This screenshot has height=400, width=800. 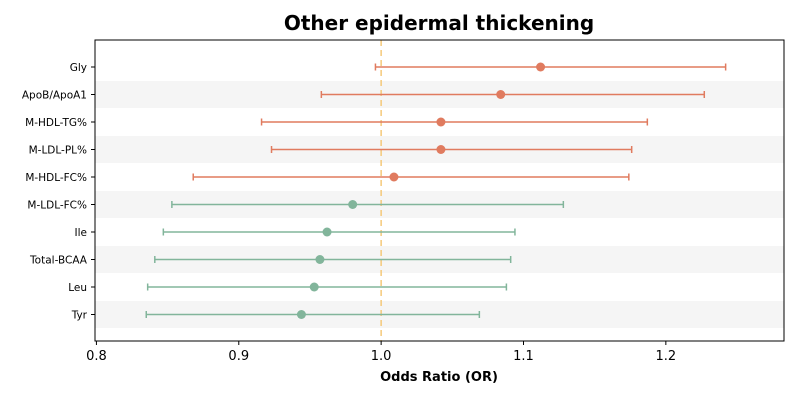 I want to click on y-tick-label: ApoB/ApoA1, so click(x=54, y=96).